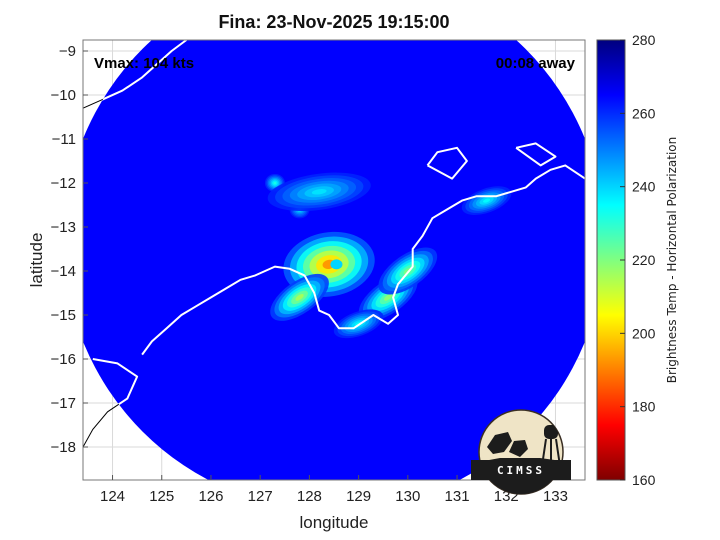  I want to click on spot-mark, so click(275, 183).